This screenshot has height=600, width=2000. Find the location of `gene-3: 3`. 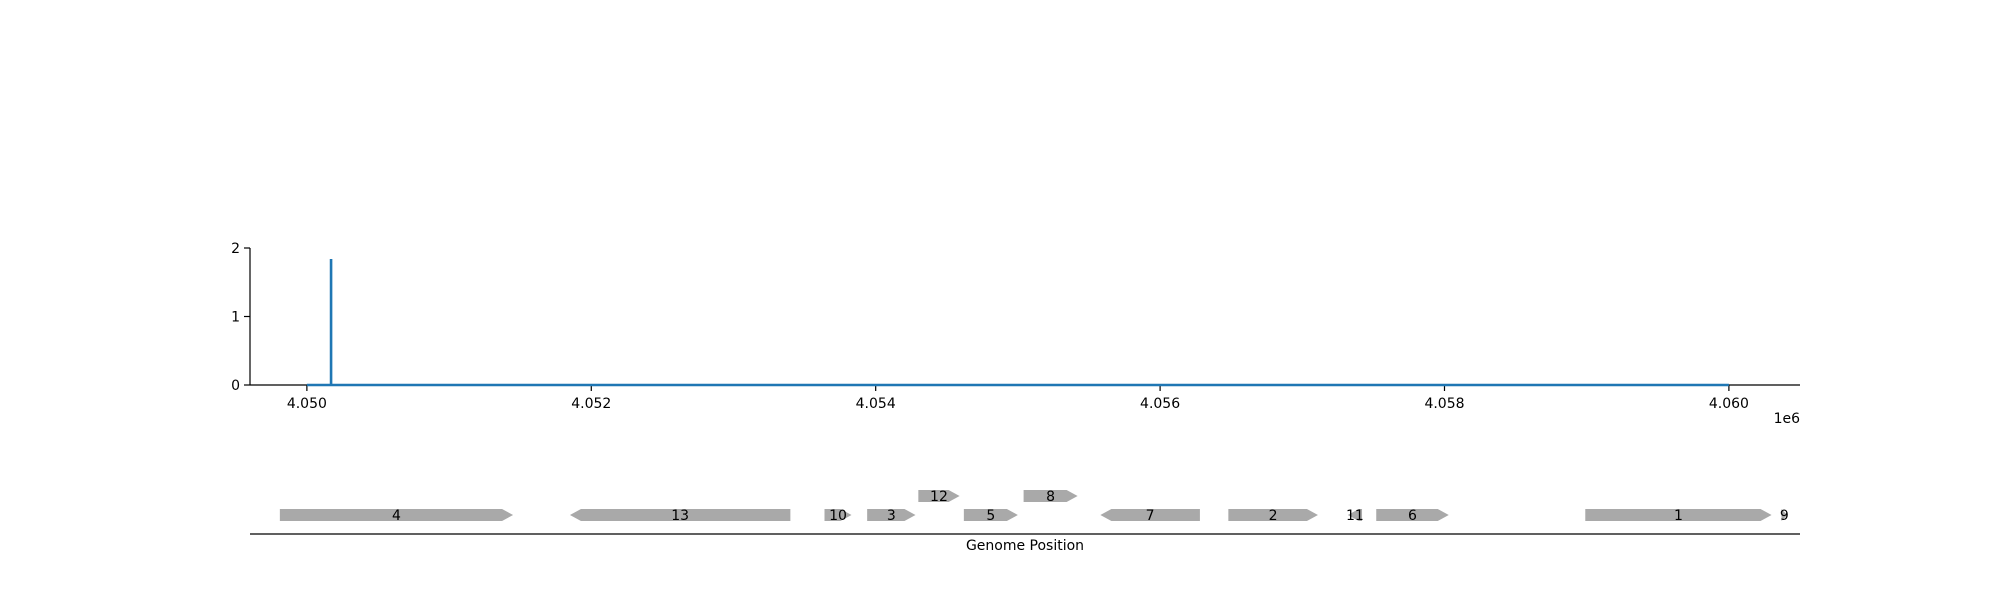

gene-3: 3 is located at coordinates (891, 516).